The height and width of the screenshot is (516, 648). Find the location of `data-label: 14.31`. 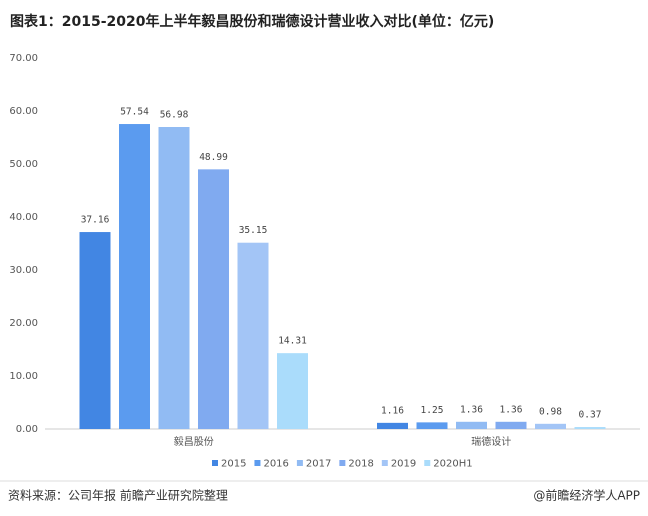

data-label: 14.31 is located at coordinates (292, 341).